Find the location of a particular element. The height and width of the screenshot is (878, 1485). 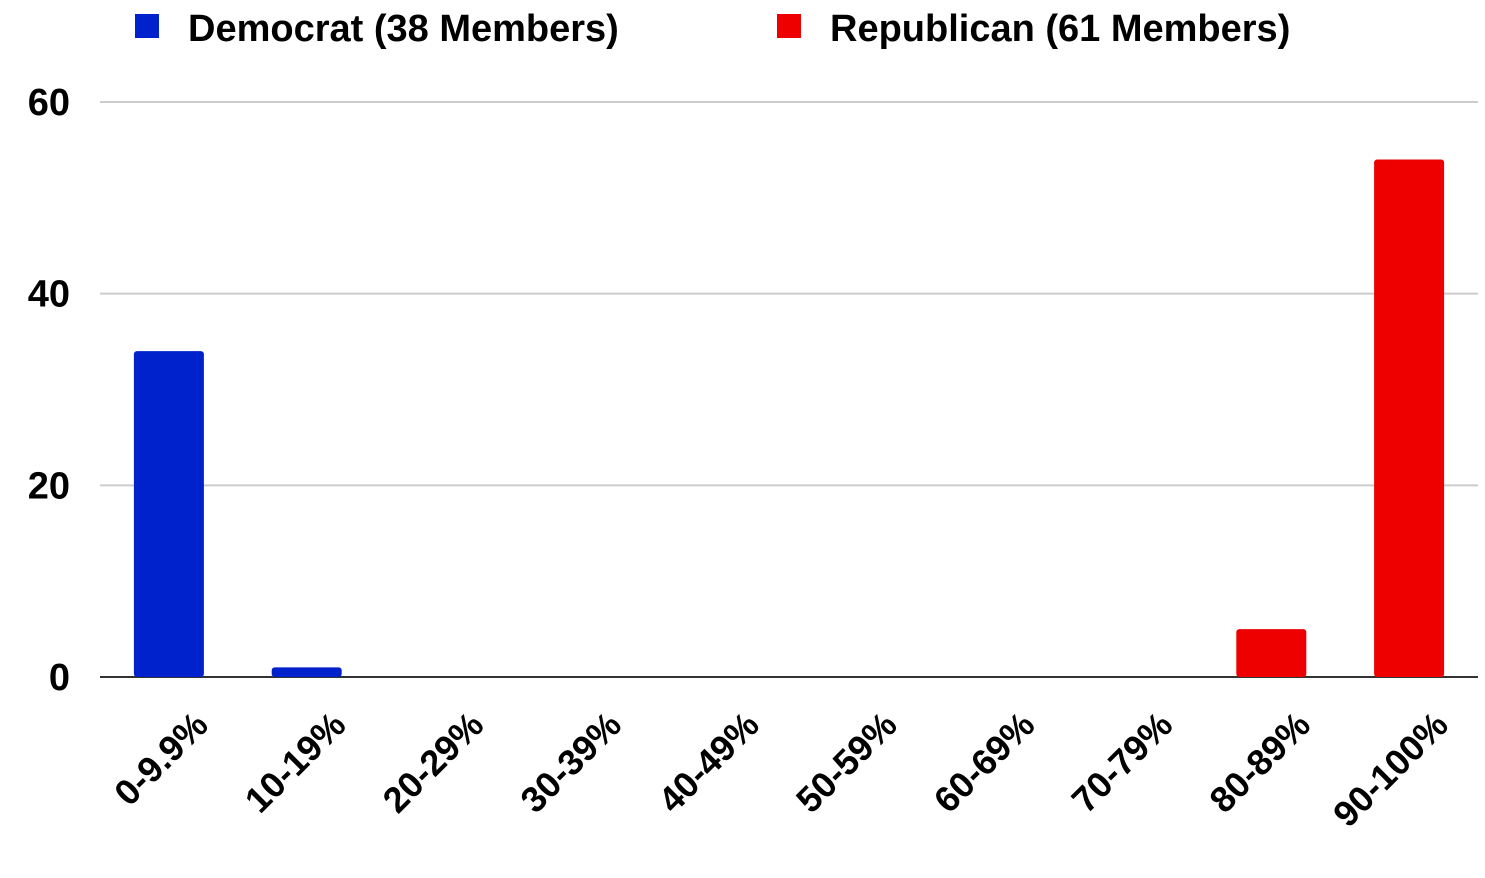

x-tick-label: 0-9.9% is located at coordinates (161, 759).